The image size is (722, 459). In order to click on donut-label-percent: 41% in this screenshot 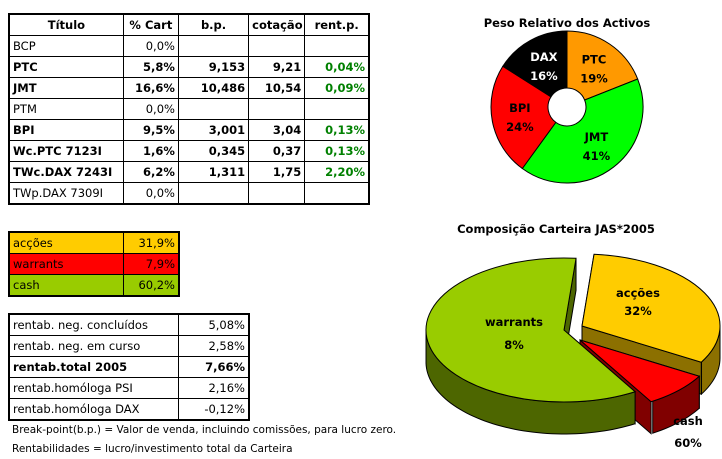, I will do `click(597, 156)`.